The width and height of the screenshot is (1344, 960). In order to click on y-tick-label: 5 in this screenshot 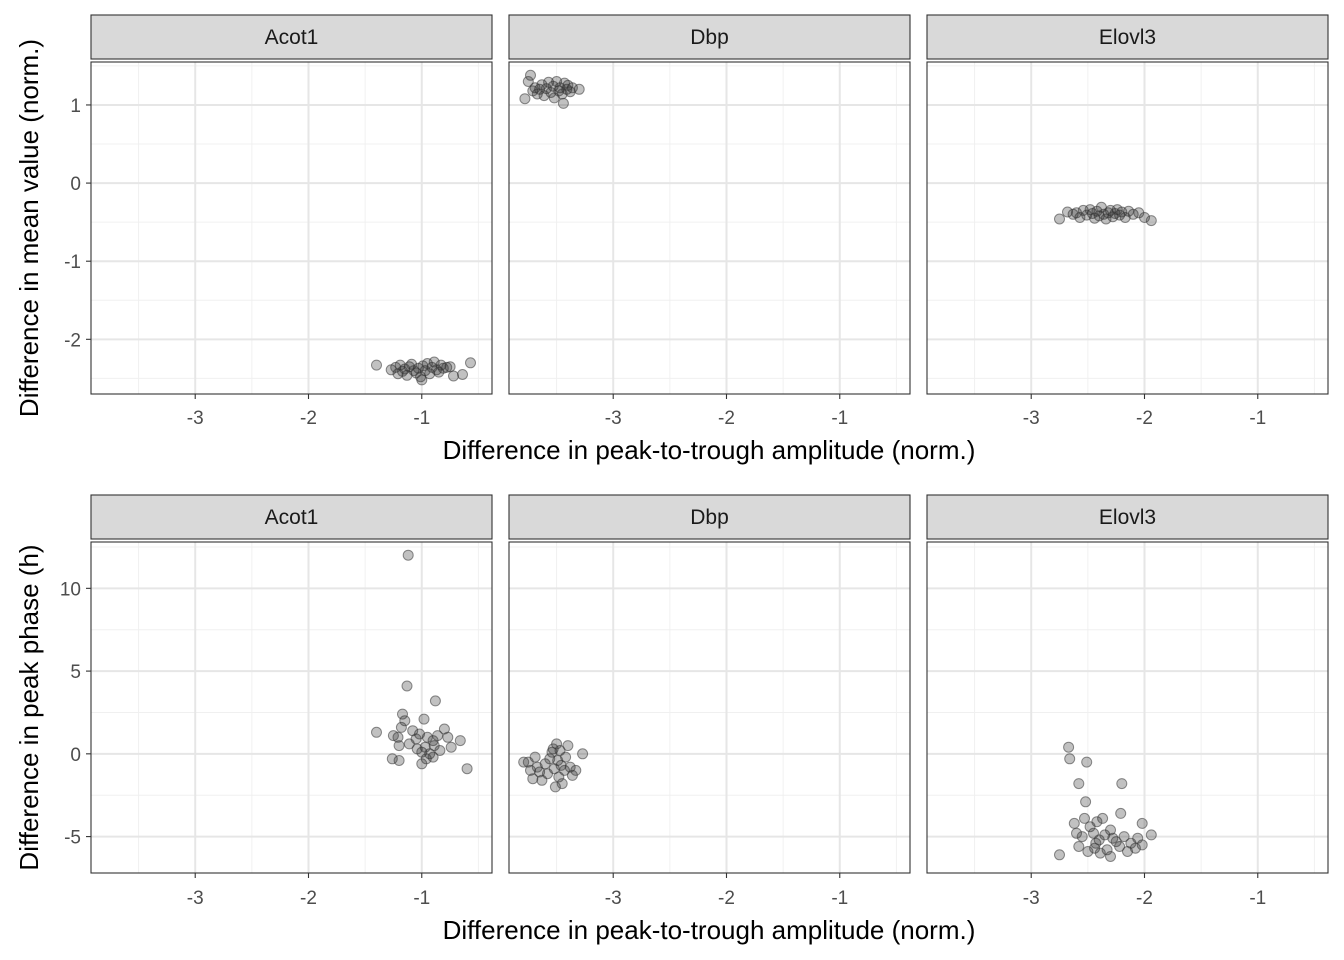, I will do `click(75, 672)`.